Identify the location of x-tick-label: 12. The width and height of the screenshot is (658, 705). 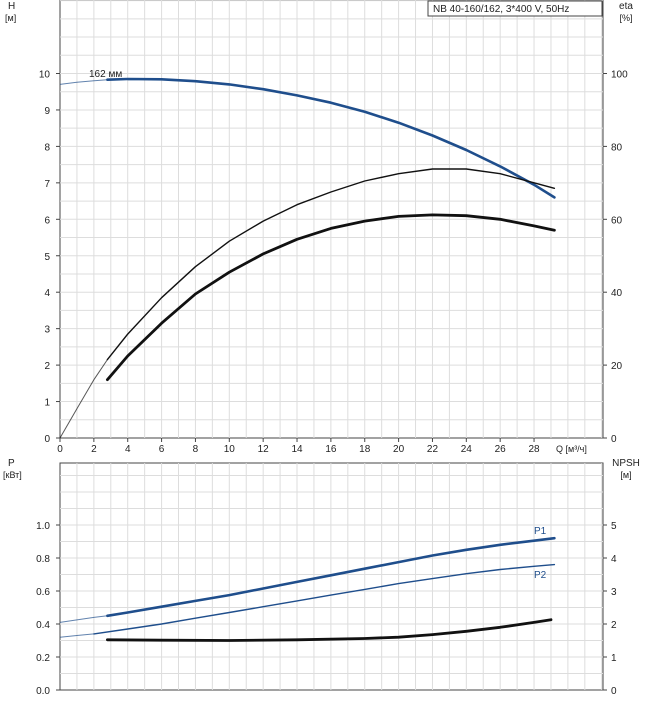
(264, 449).